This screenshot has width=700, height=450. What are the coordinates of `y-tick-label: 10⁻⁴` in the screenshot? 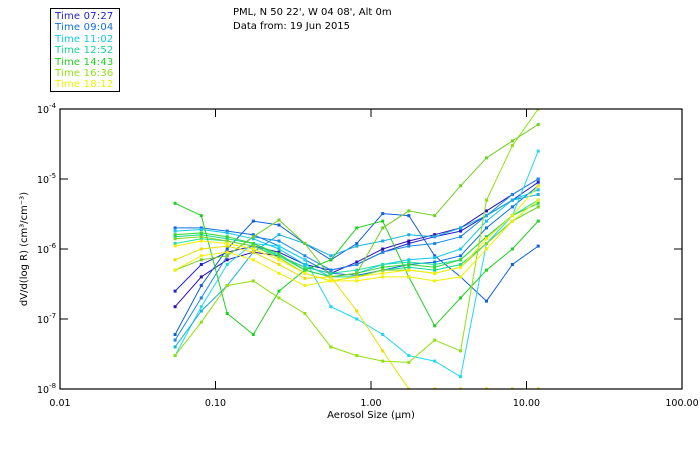 It's located at (47, 109).